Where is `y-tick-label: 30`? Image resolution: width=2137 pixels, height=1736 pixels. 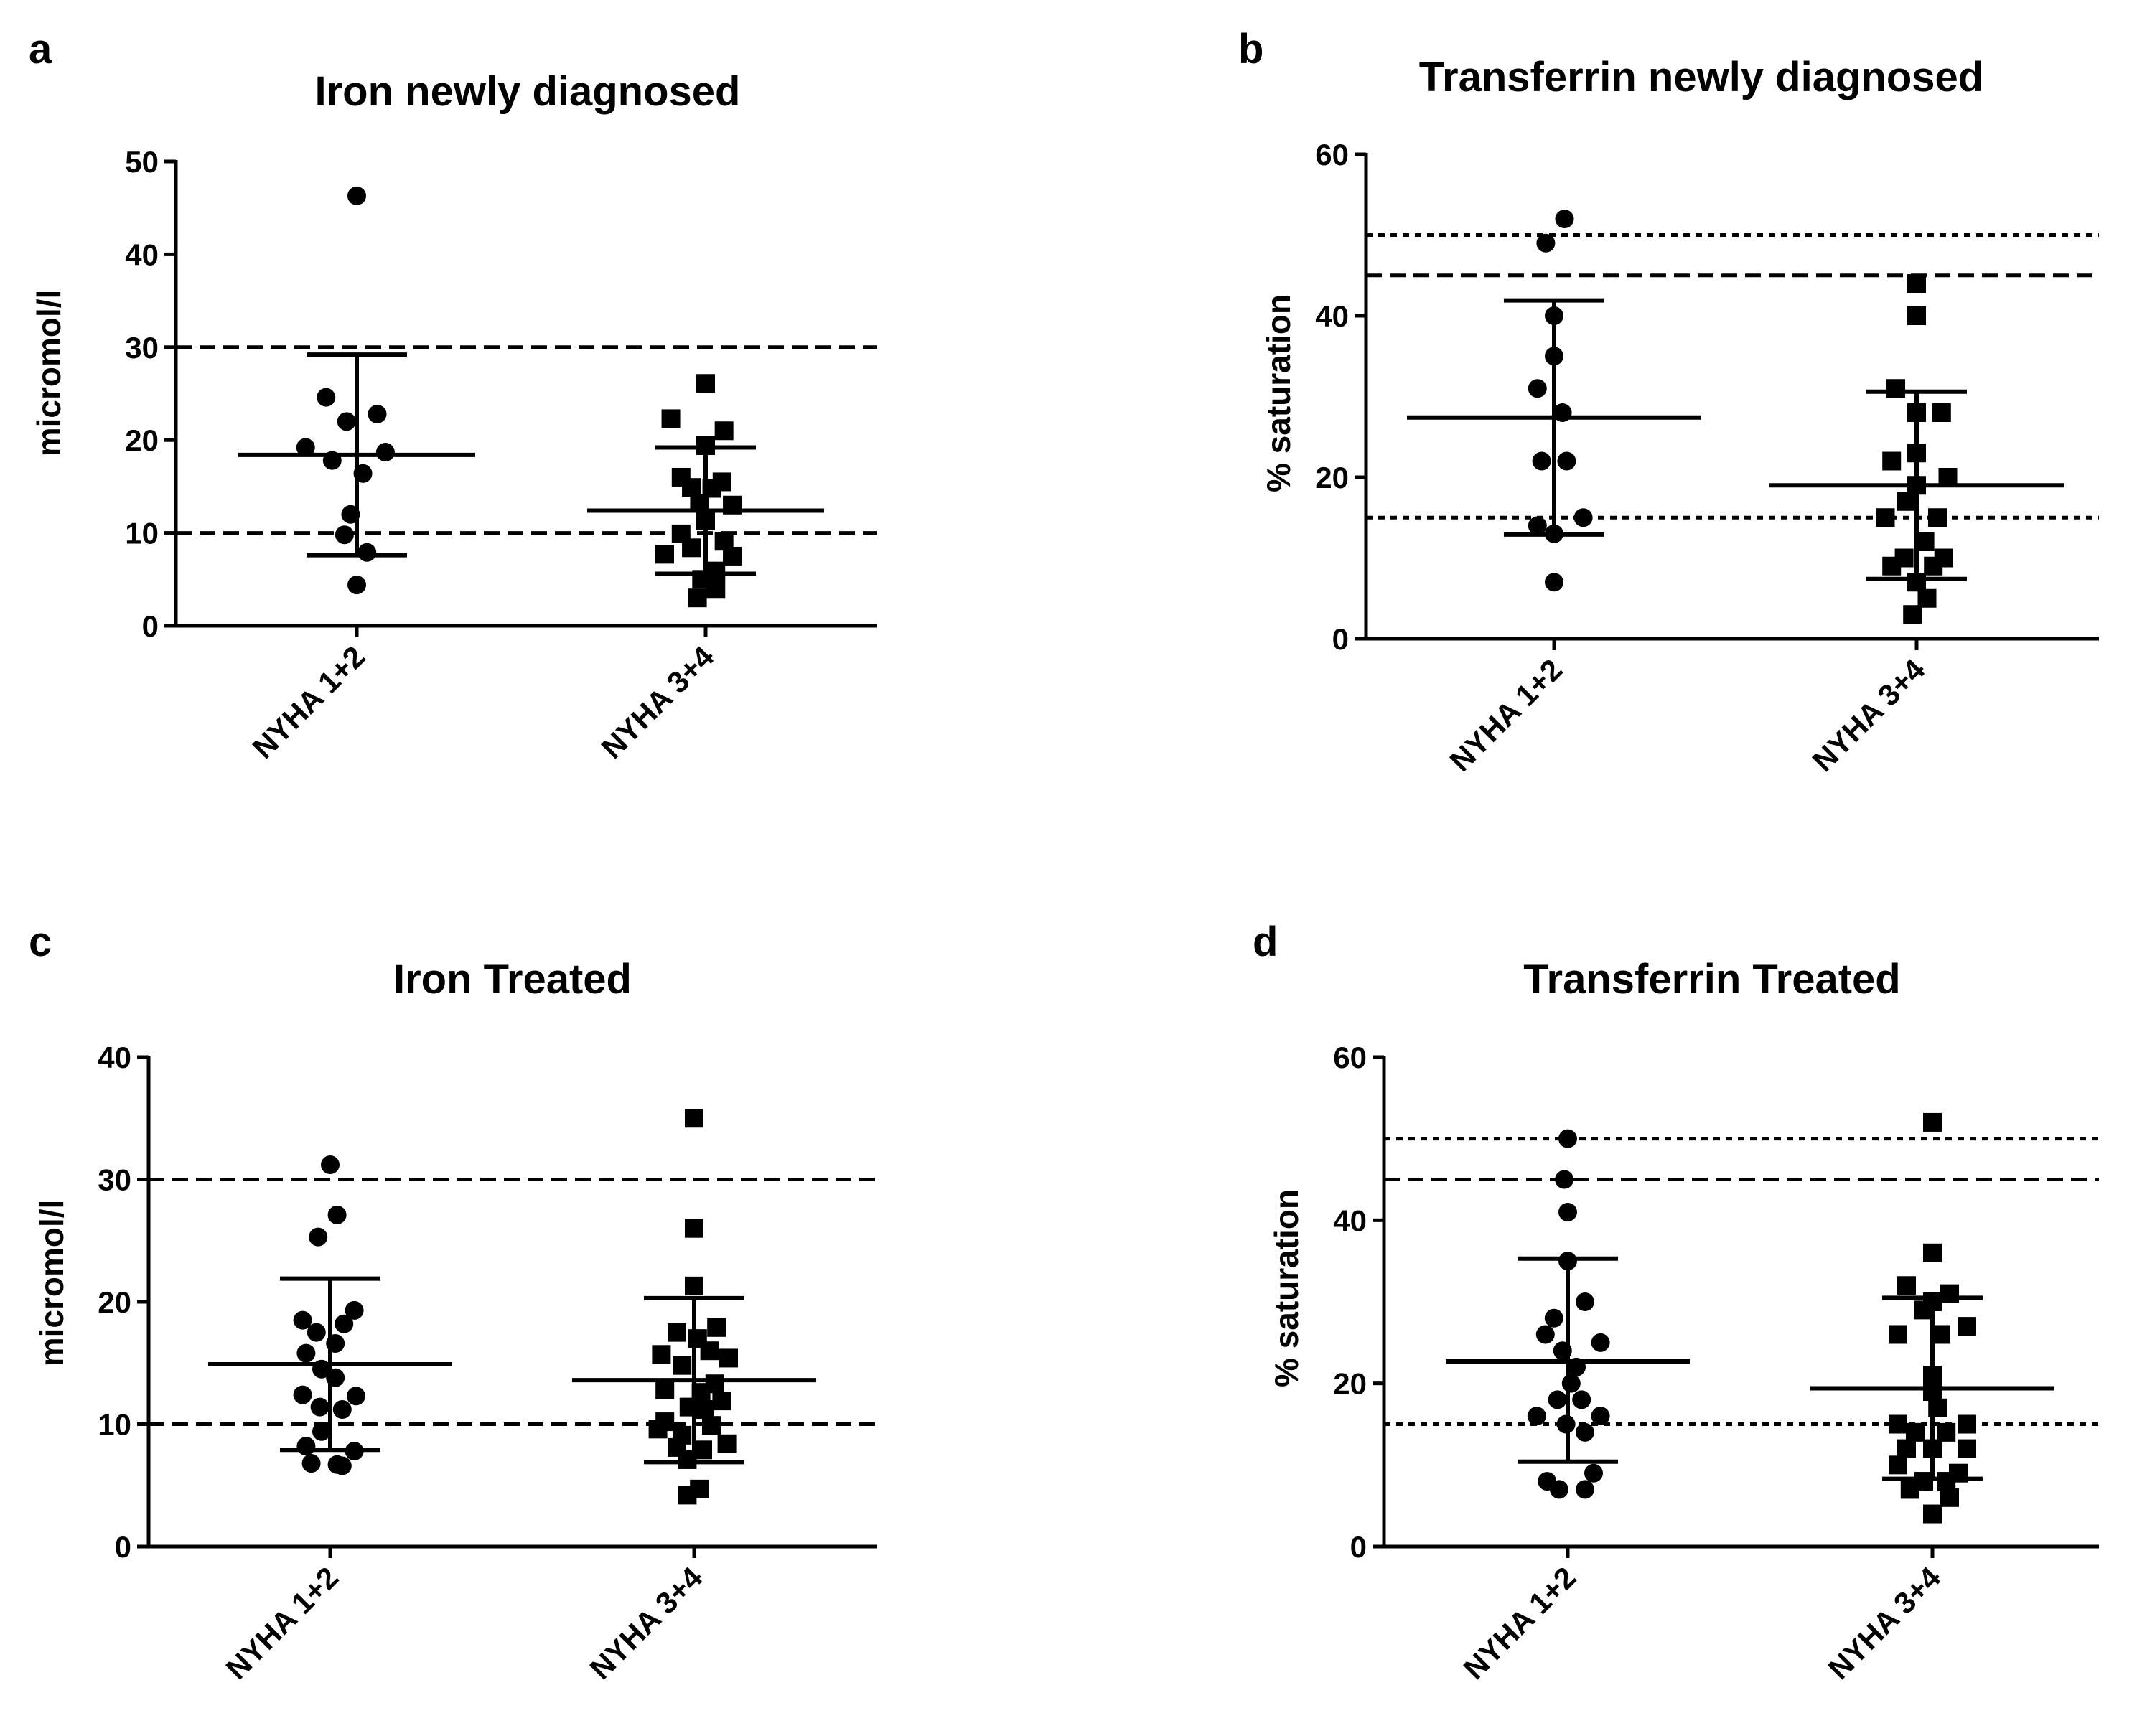 y-tick-label: 30 is located at coordinates (114, 1180).